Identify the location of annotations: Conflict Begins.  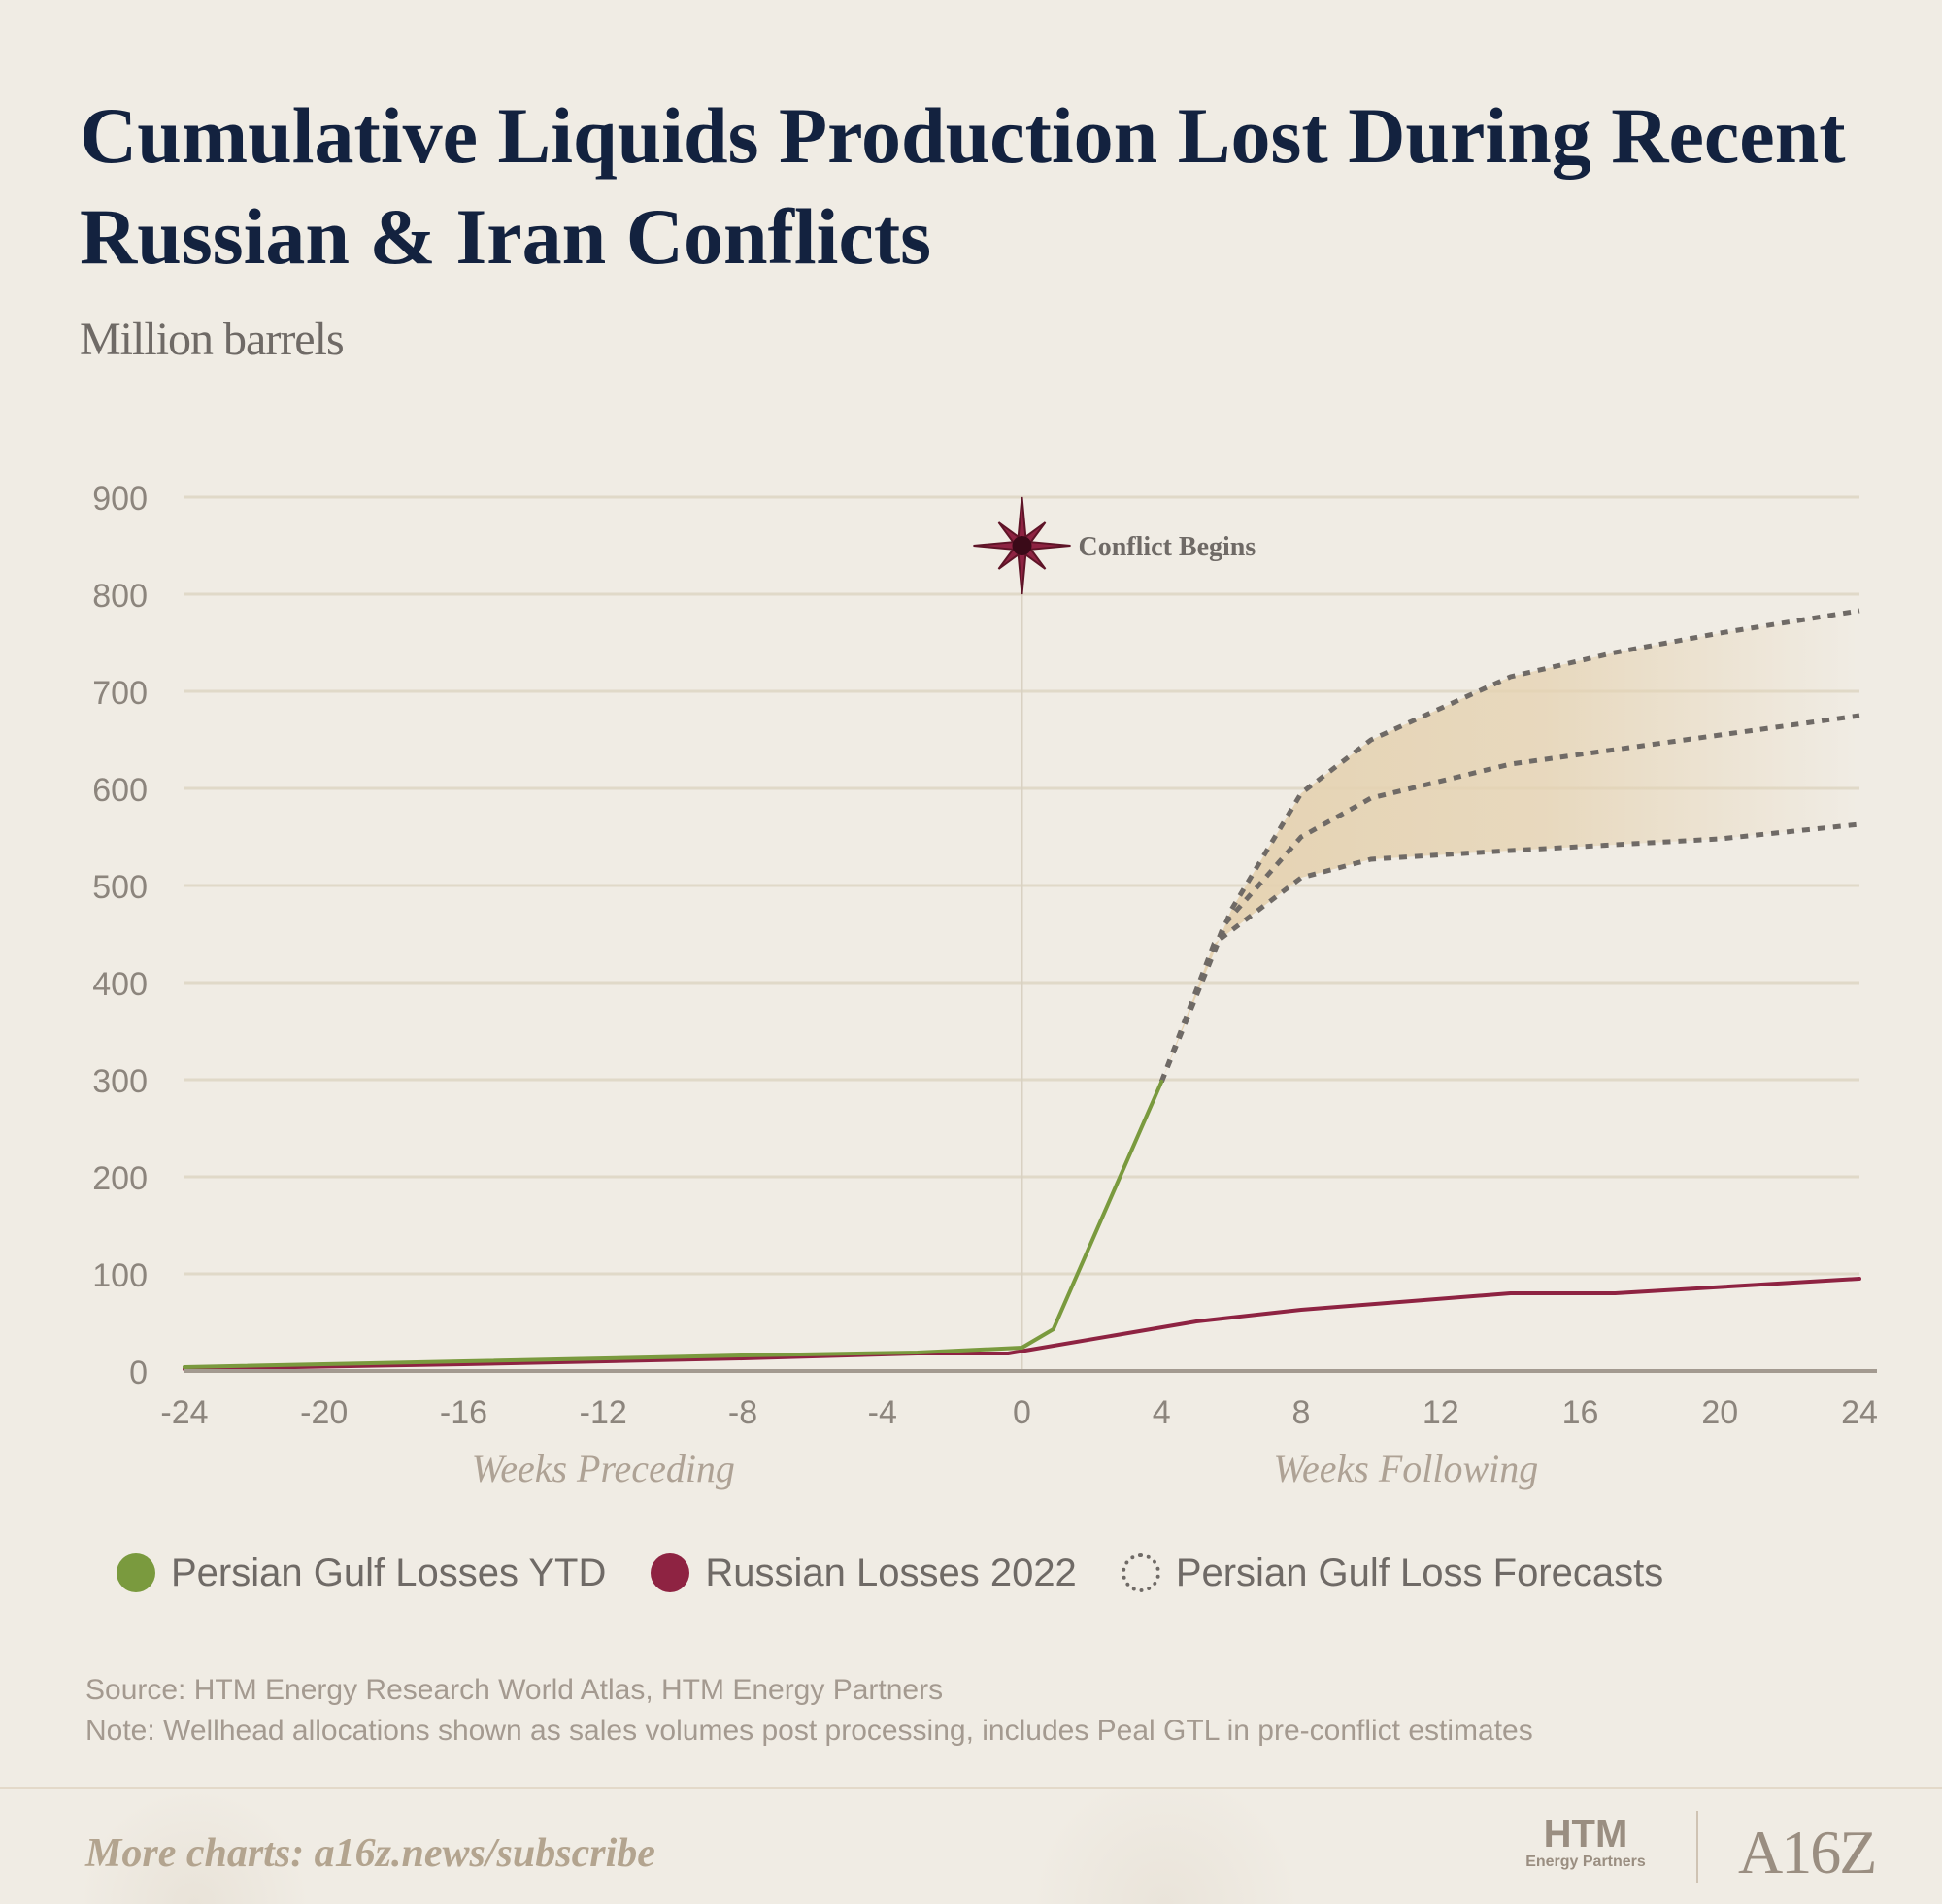
(1115, 545).